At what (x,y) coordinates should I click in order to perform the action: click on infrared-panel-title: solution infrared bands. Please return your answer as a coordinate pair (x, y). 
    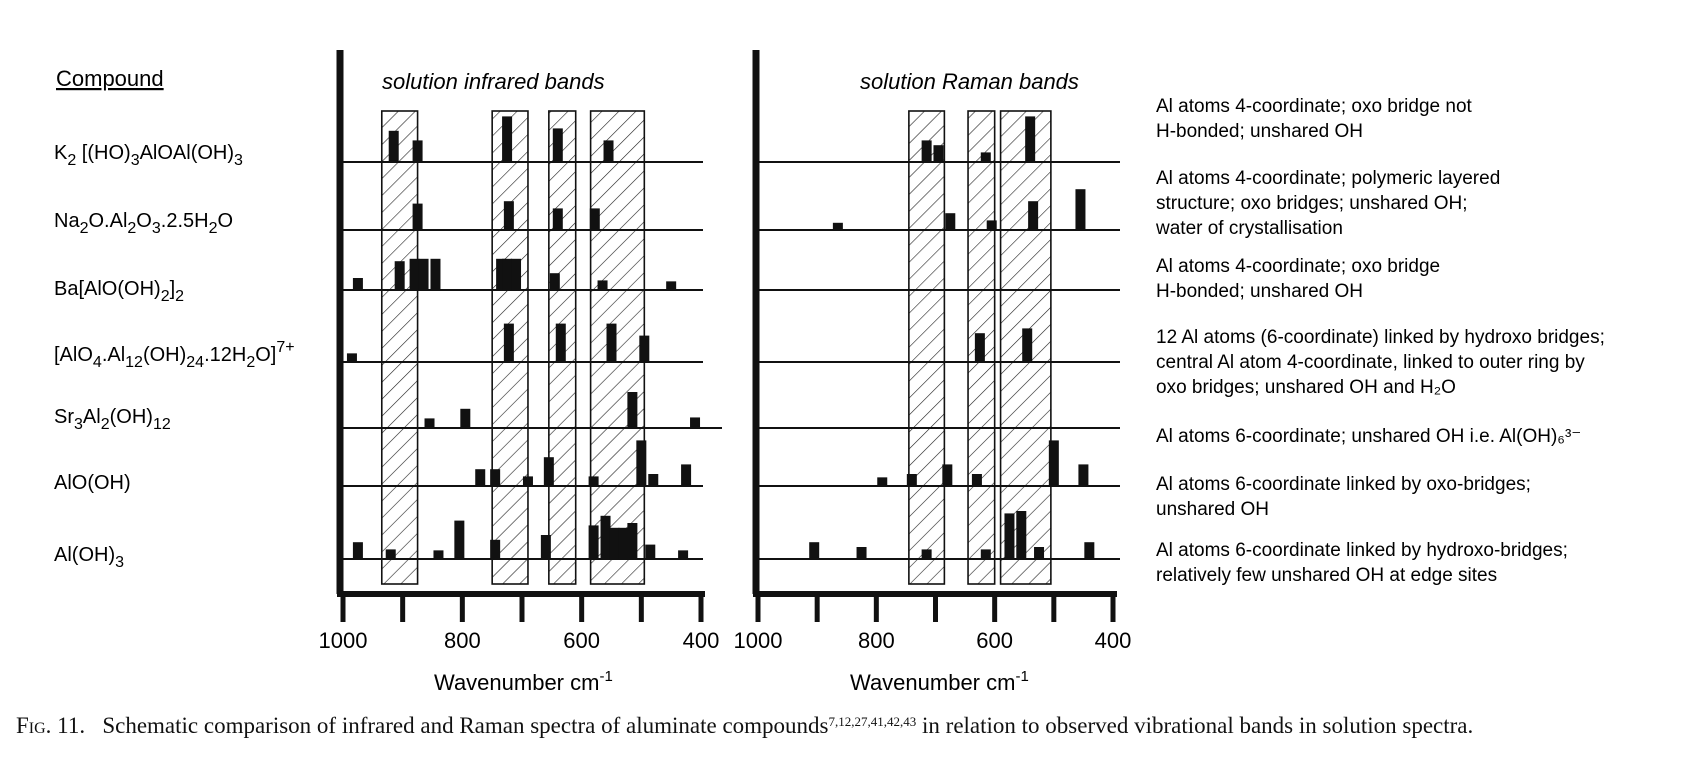
    Looking at the image, I should click on (493, 81).